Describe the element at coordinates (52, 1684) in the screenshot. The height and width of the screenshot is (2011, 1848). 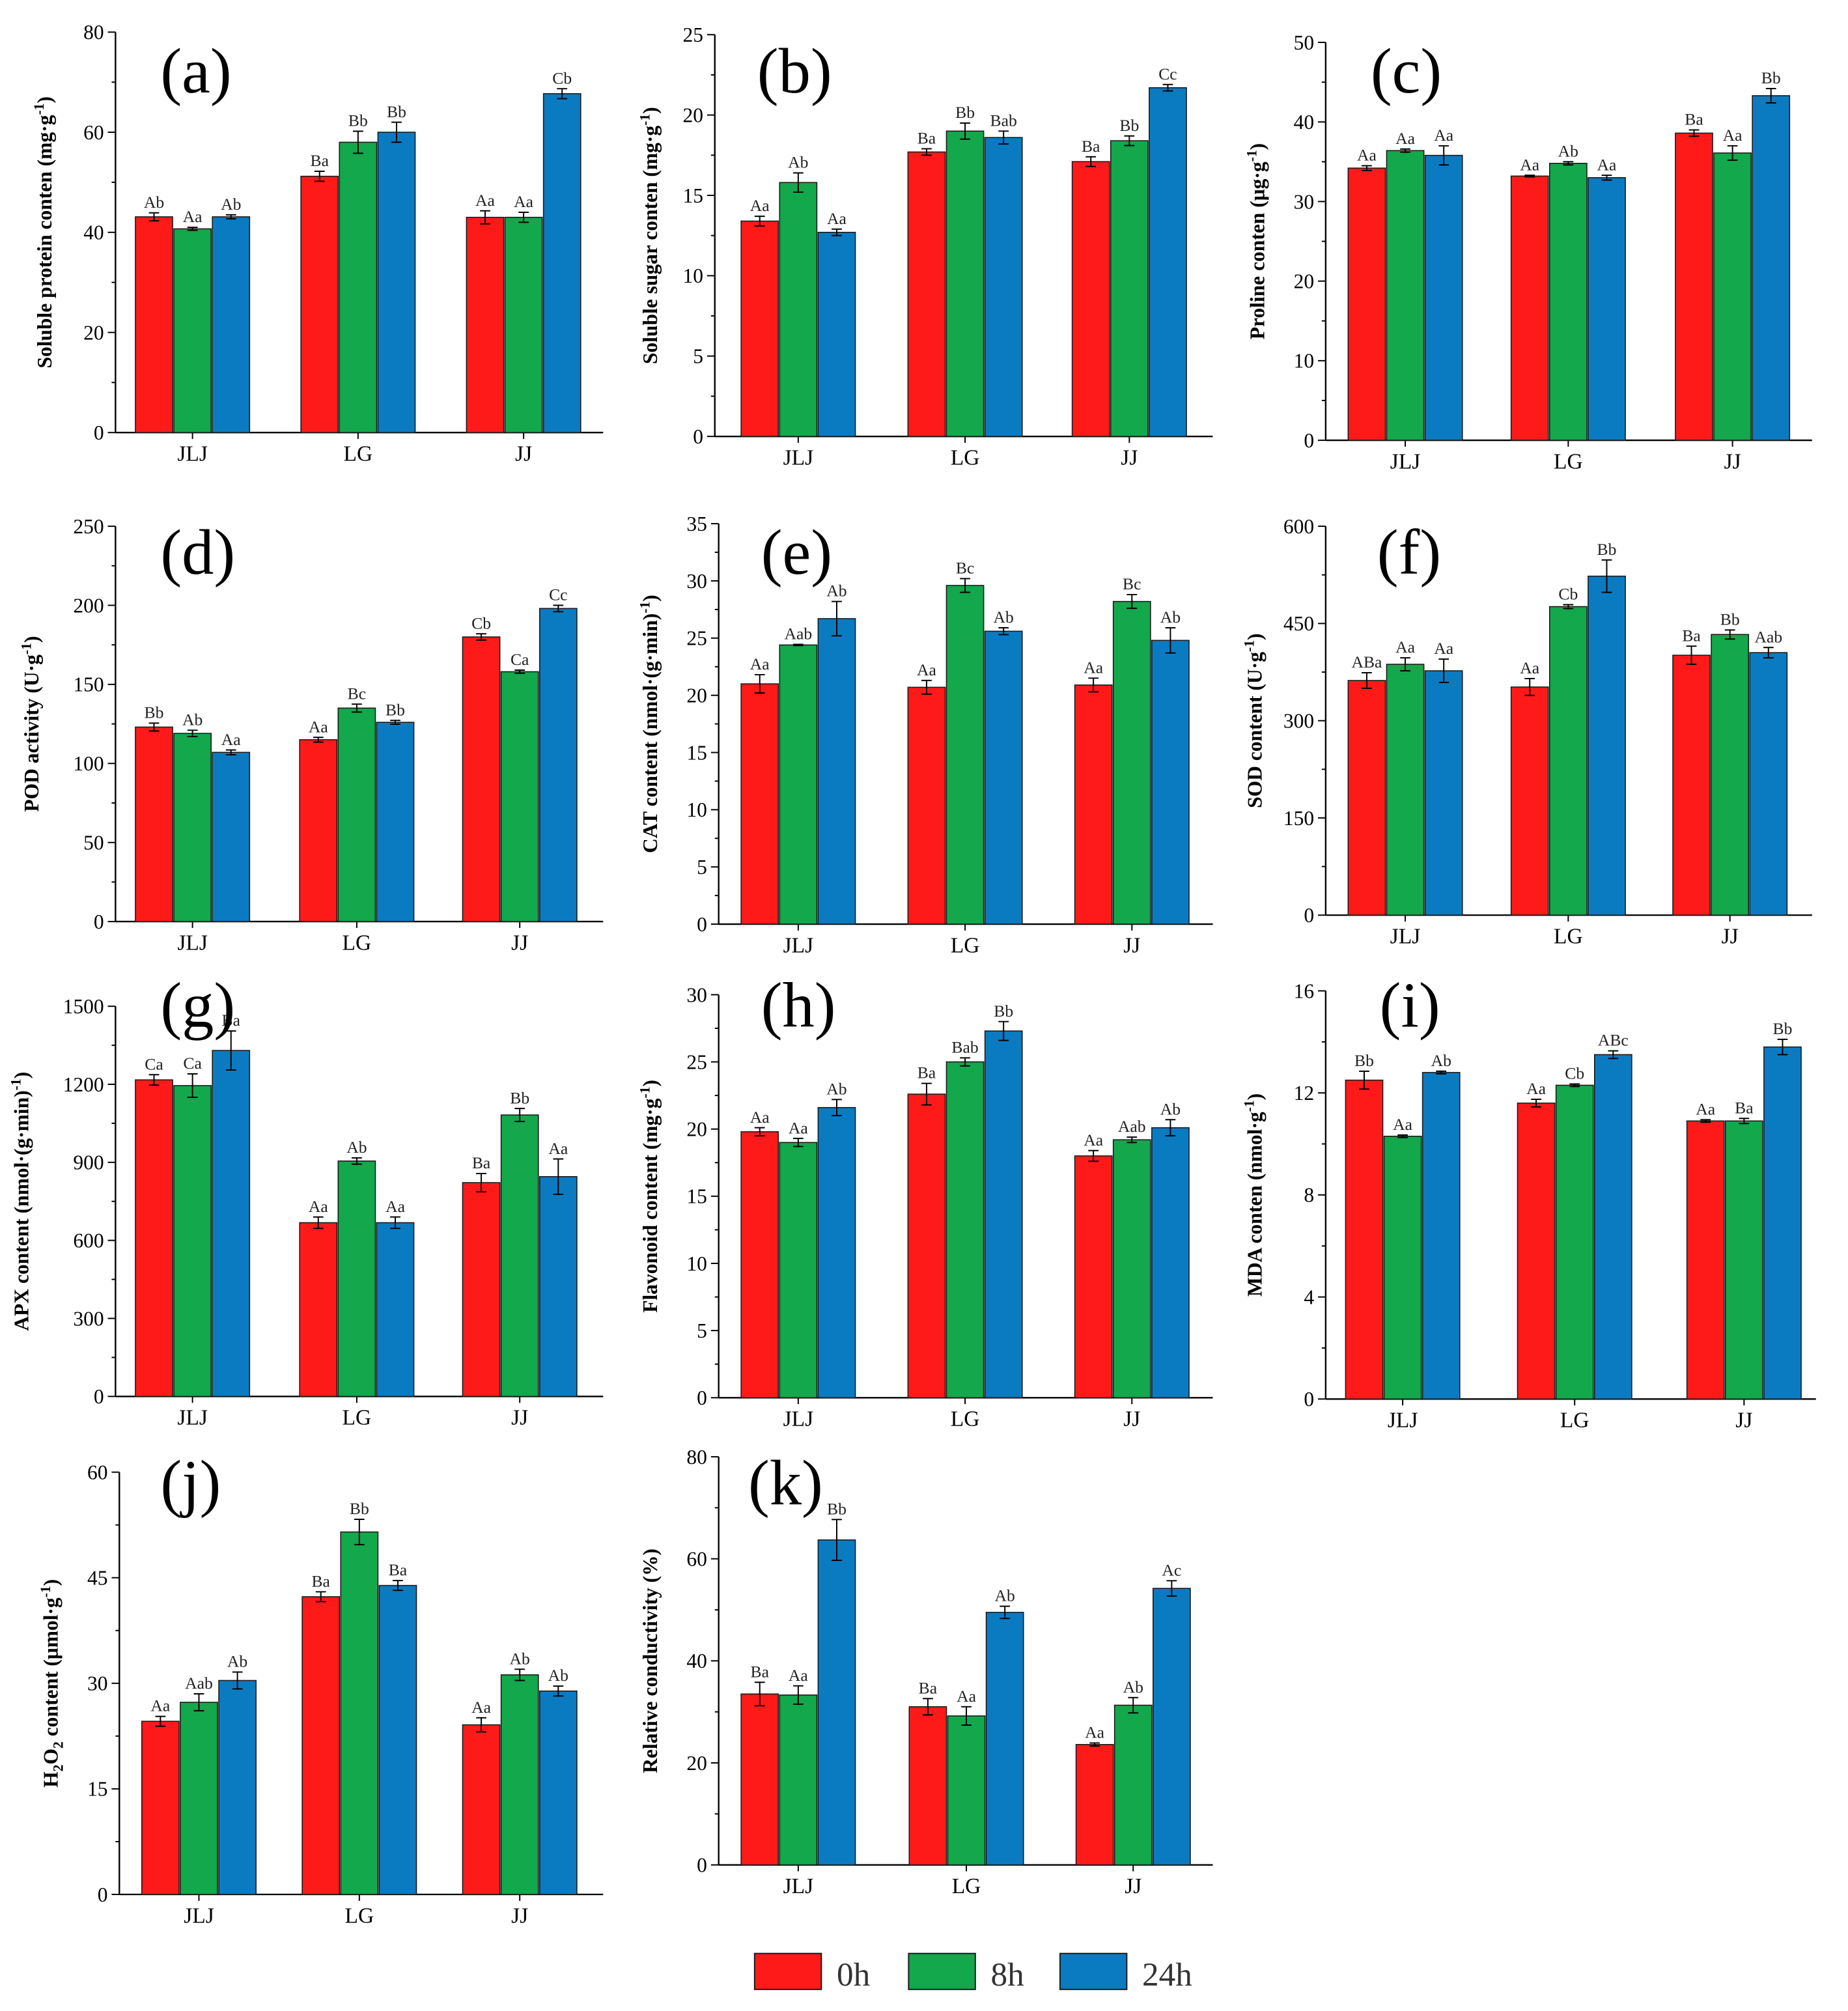
I see `y-axis-title: H2O2 content (μmol·g-1)` at that location.